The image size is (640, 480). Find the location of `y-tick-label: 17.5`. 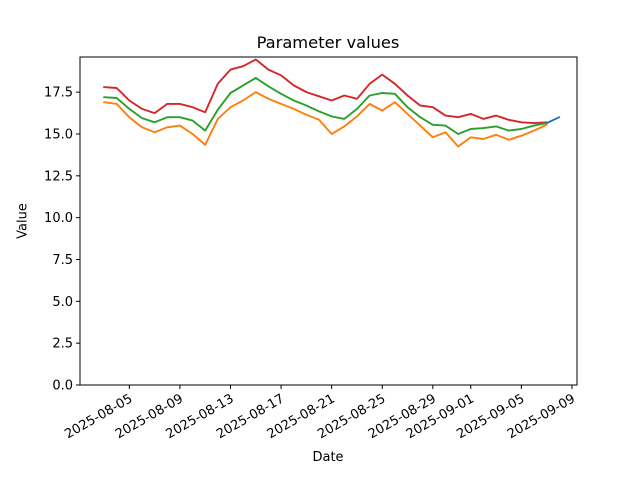

y-tick-label: 17.5 is located at coordinates (58, 93).